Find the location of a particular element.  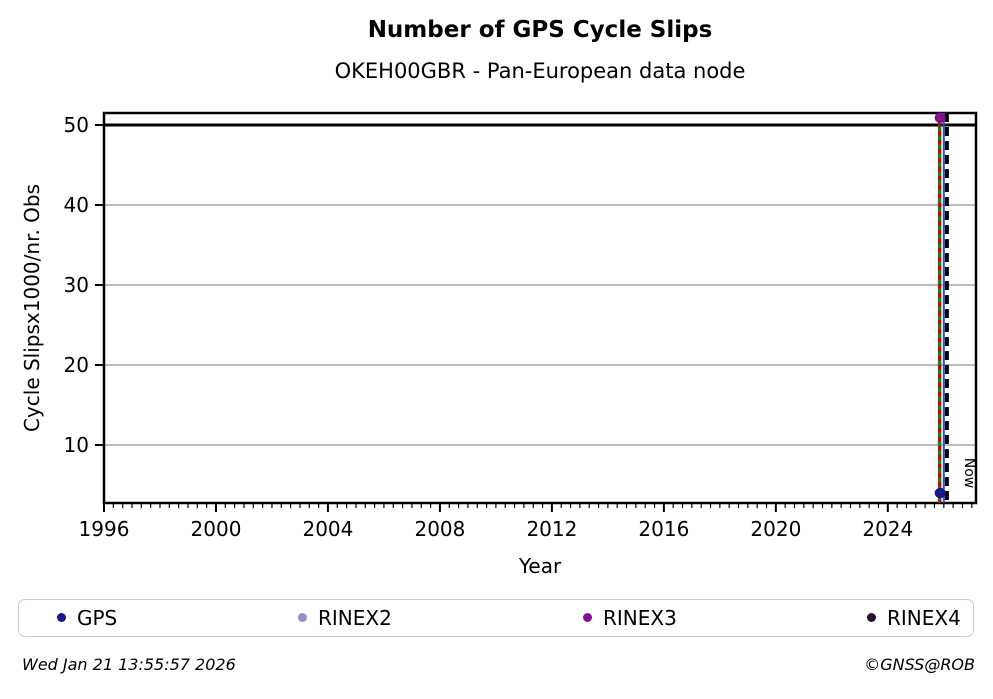

x-axis-label: Year is located at coordinates (540, 566).